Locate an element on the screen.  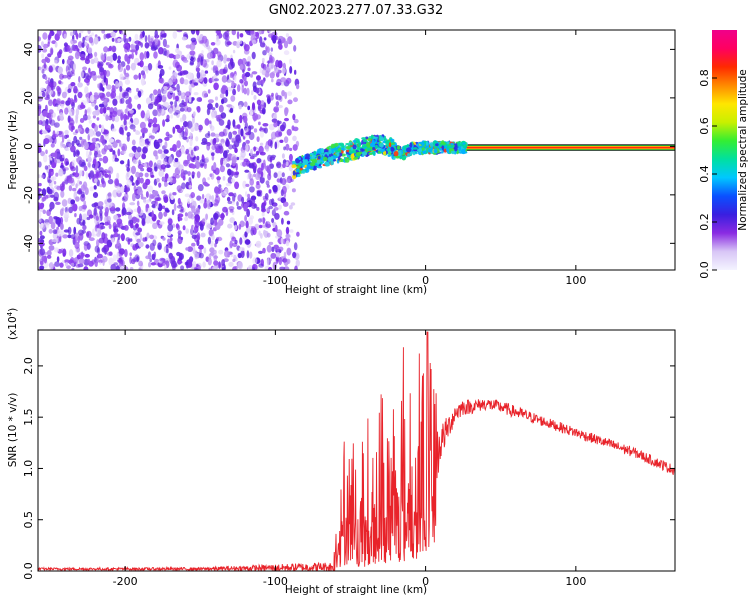
snr-x-axis-label: Height of straight line (km) is located at coordinates (356, 590).